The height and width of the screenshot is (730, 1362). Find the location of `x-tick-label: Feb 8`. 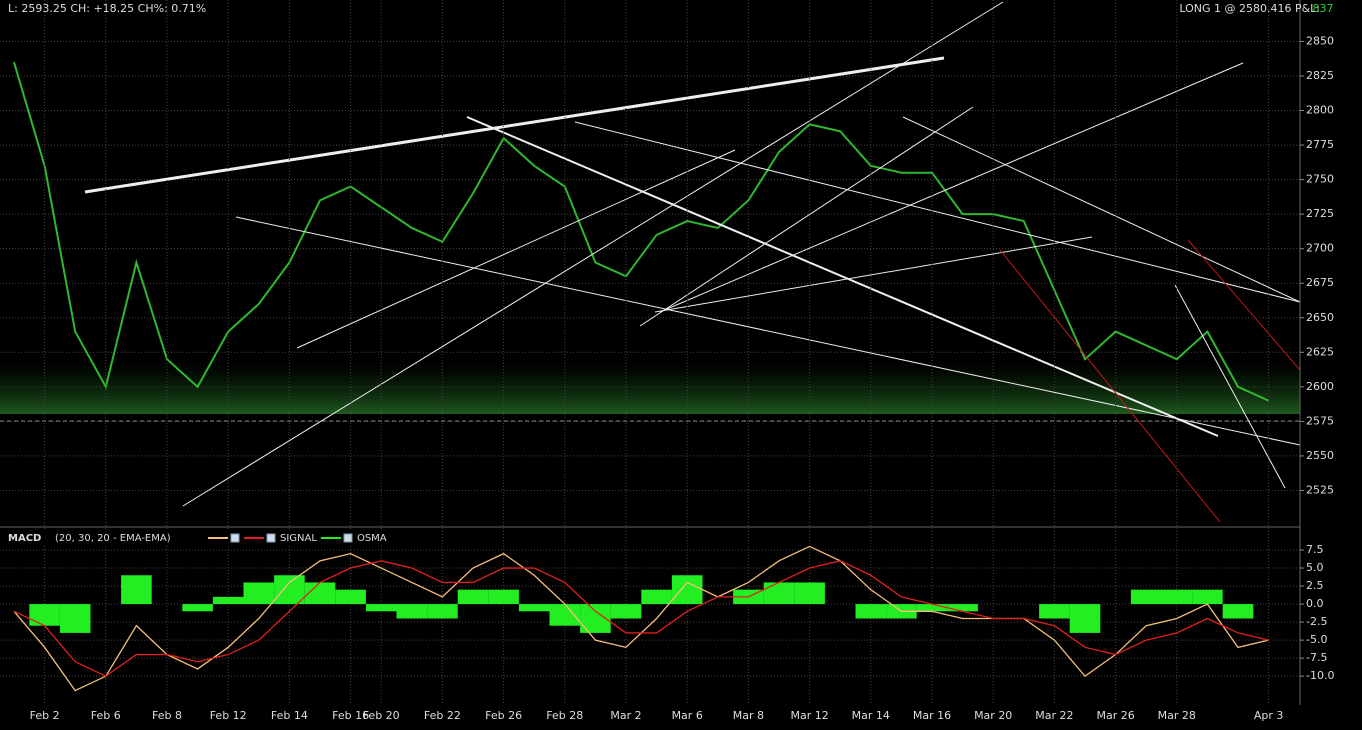

x-tick-label: Feb 8 is located at coordinates (167, 715).